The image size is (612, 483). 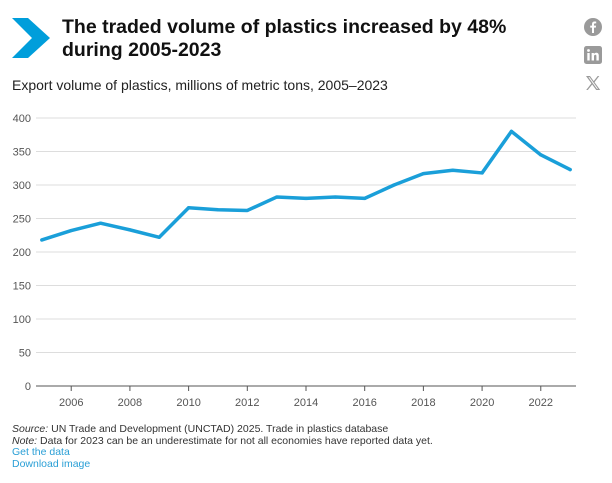 I want to click on x-tick-label: 2012, so click(x=247, y=403).